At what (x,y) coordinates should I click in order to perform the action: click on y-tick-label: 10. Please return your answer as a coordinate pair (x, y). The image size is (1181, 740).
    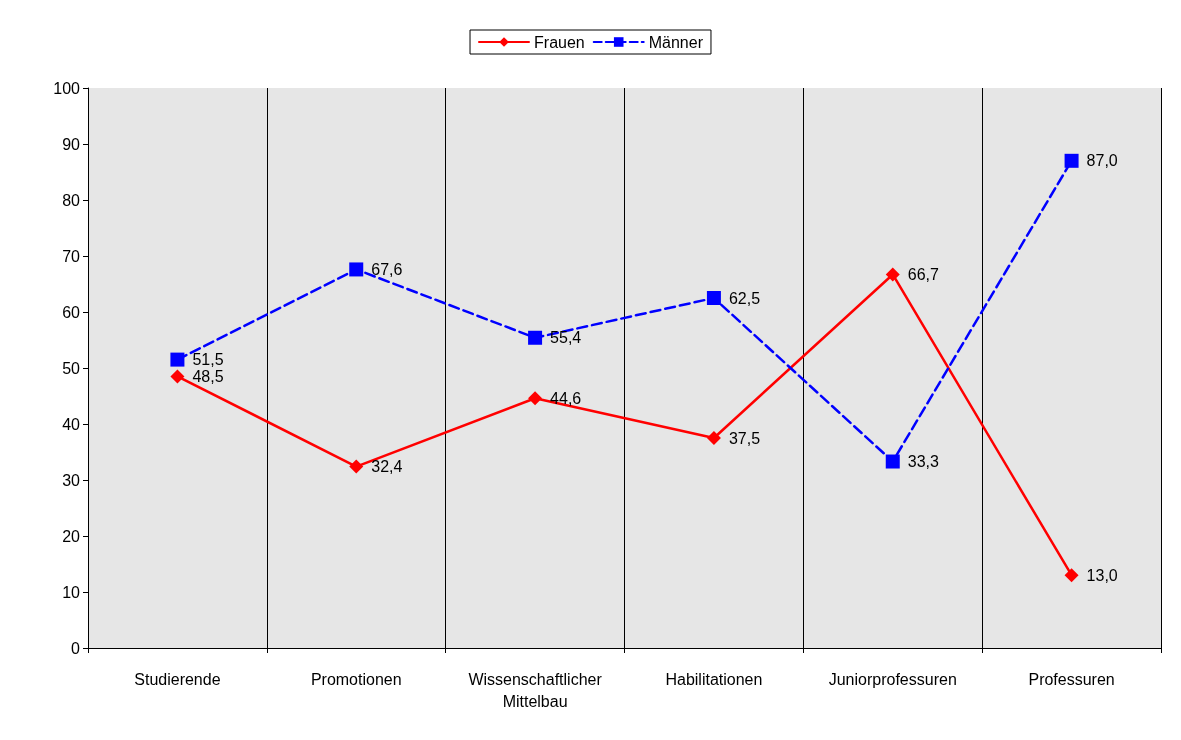
    Looking at the image, I should click on (71, 592).